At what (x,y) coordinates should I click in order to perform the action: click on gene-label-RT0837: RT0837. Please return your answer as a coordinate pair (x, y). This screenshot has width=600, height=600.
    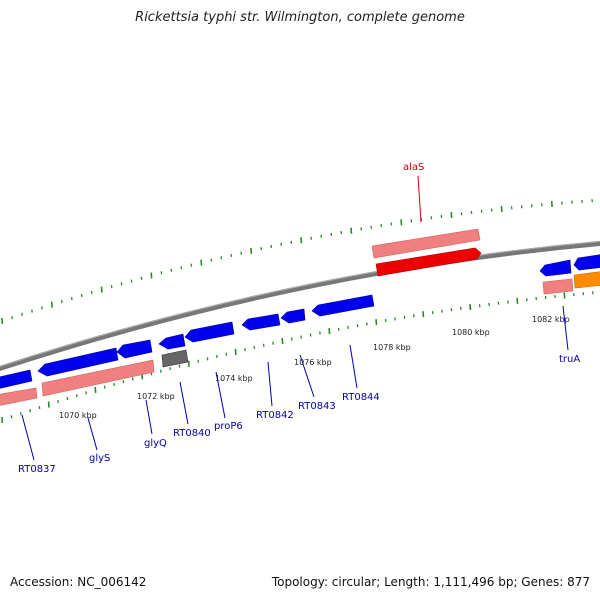
    Looking at the image, I should click on (37, 469).